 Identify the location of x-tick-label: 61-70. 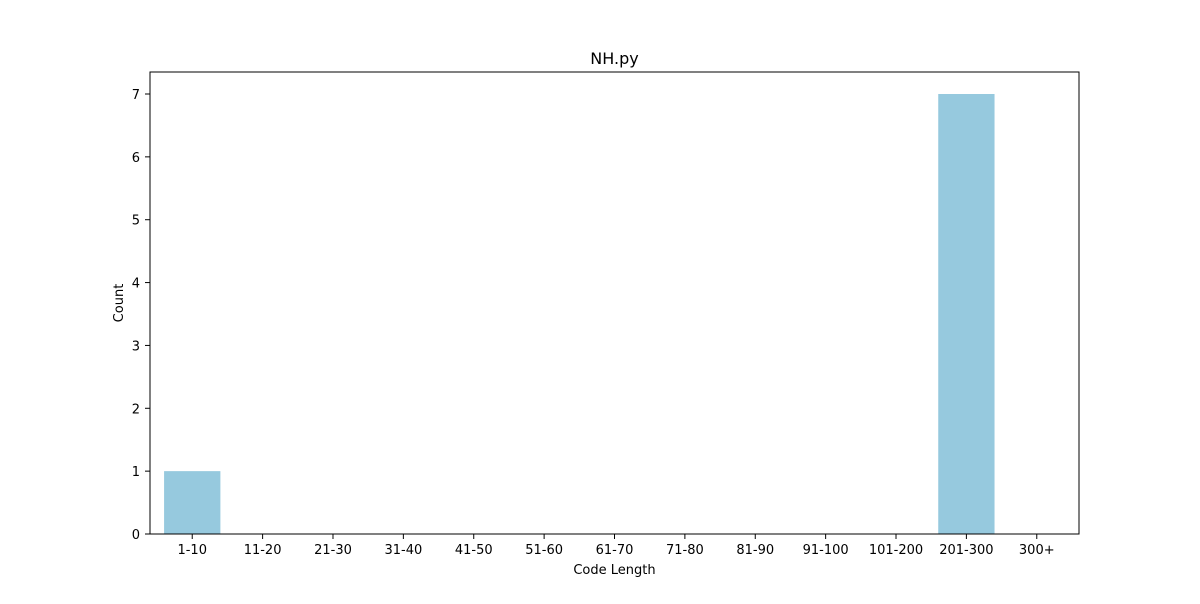
(615, 550).